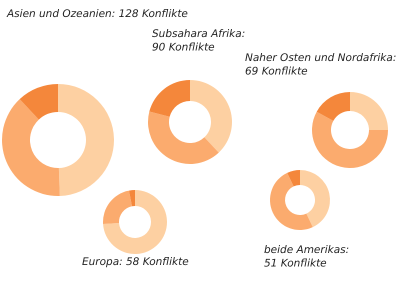 The width and height of the screenshot is (400, 284). I want to click on chart-title: Subsahara Afrika: 90 Konflikte, so click(199, 41).